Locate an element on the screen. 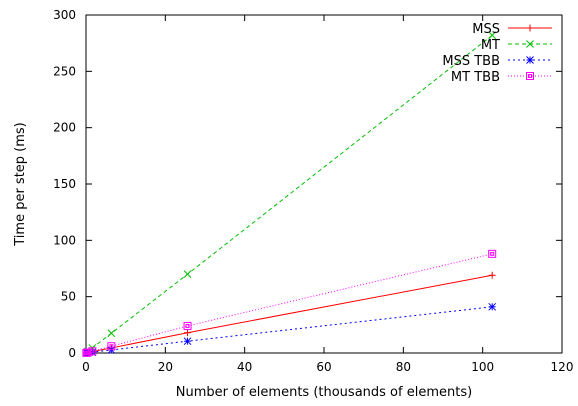 The height and width of the screenshot is (406, 578). x-tick-label: 60 is located at coordinates (323, 367).